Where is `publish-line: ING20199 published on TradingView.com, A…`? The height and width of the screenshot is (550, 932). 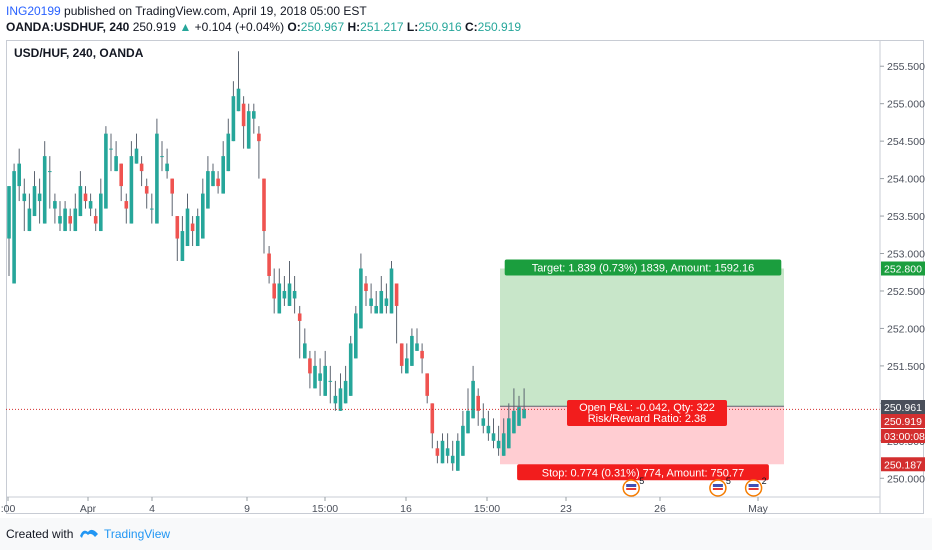
publish-line: ING20199 published on TradingView.com, A… is located at coordinates (186, 11).